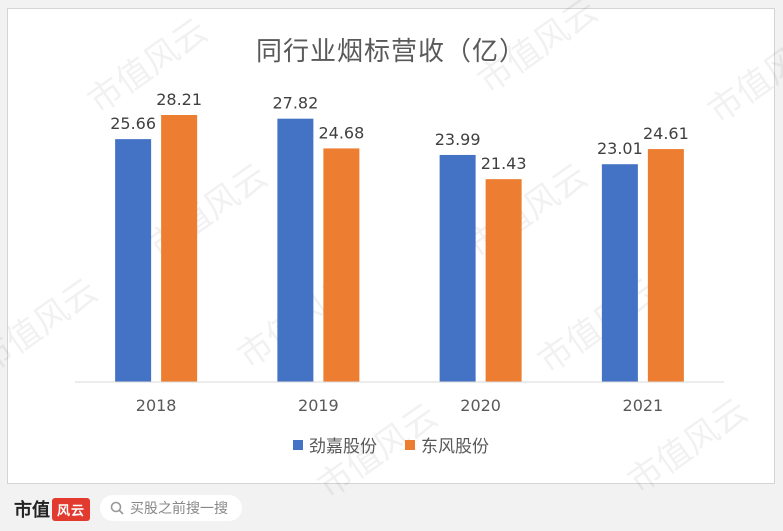 The image size is (783, 531). I want to click on bar-jinjia-2021, so click(619, 273).